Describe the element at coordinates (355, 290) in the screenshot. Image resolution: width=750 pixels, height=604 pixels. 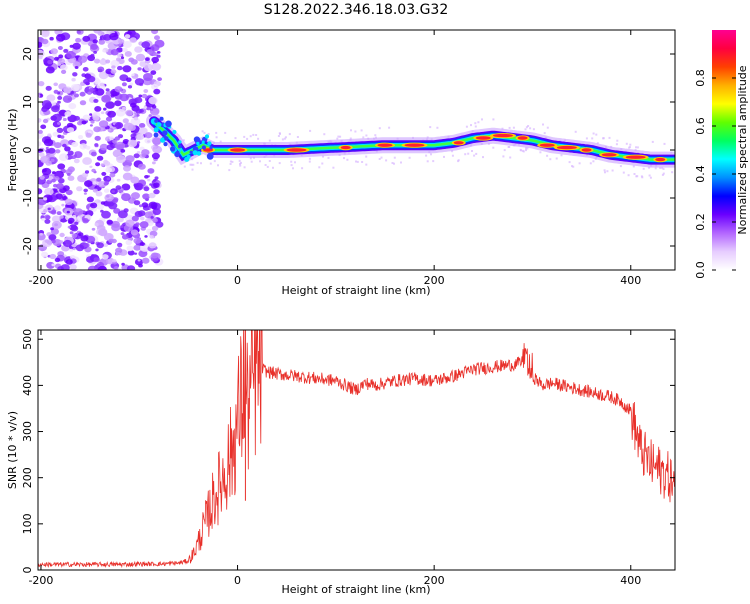
I see `spectrogram-x-label: Height of straight line (km)` at that location.